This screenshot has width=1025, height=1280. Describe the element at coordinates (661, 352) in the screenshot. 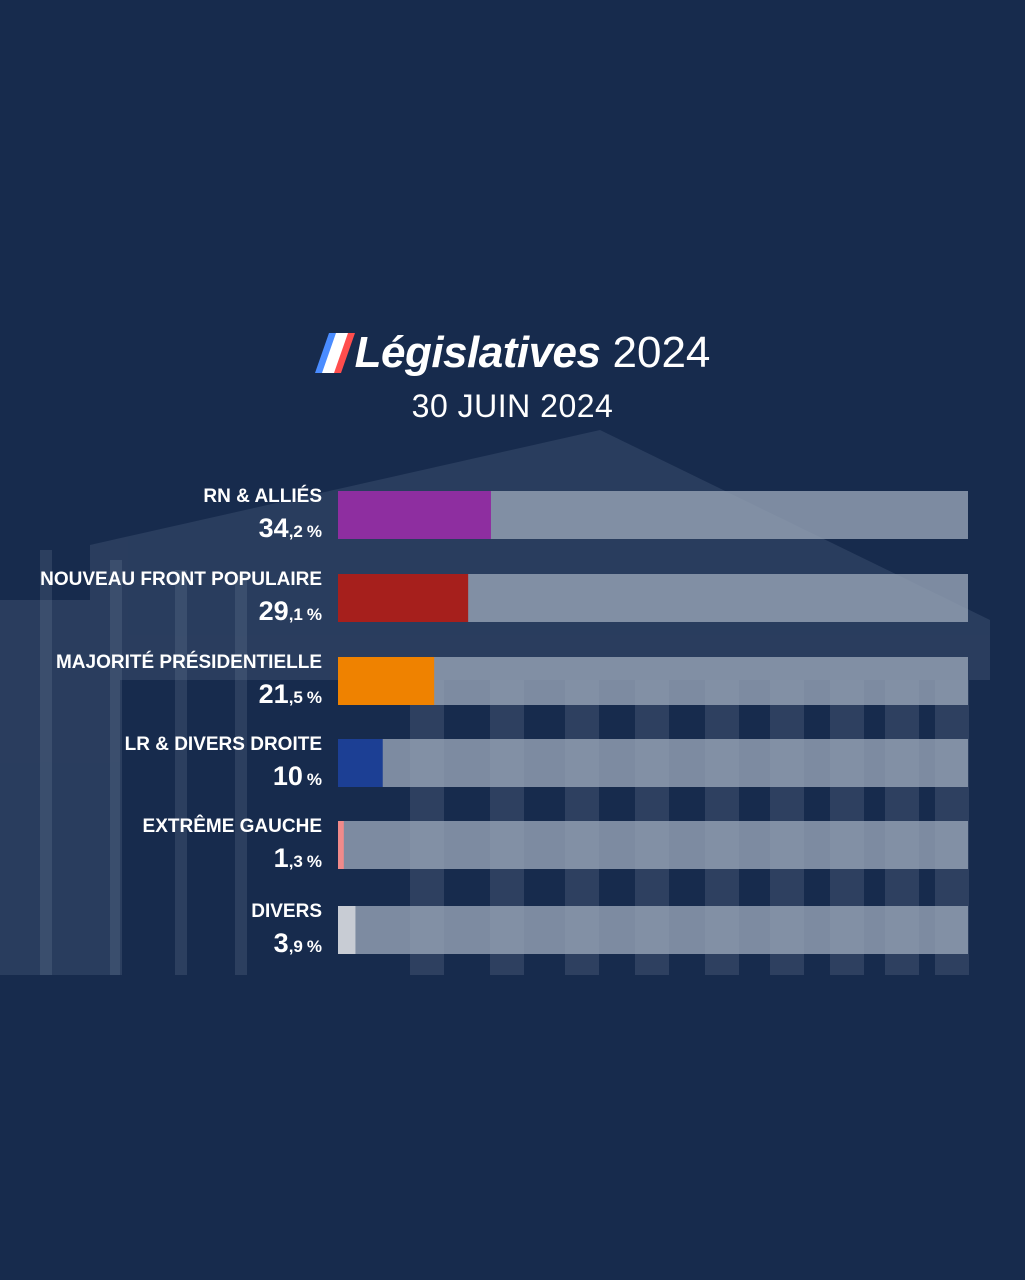

I see `title-year: 2024` at that location.